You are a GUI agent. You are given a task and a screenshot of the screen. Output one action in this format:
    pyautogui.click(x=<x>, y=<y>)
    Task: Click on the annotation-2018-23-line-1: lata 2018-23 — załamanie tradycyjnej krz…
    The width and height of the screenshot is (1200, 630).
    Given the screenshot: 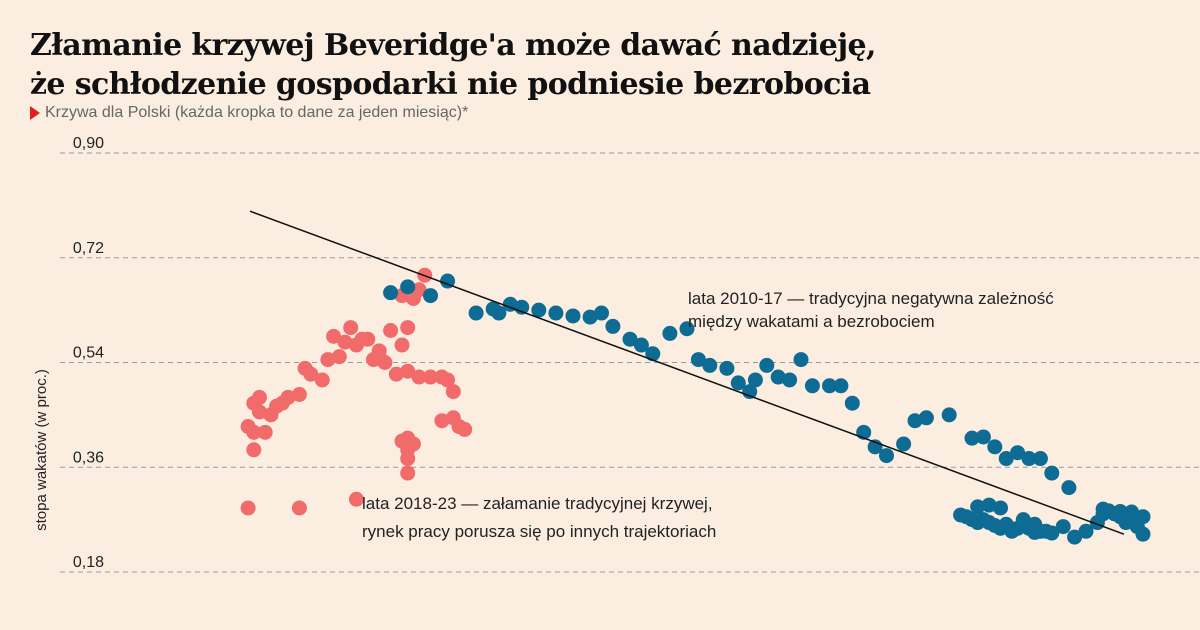 What is the action you would take?
    pyautogui.click(x=537, y=503)
    